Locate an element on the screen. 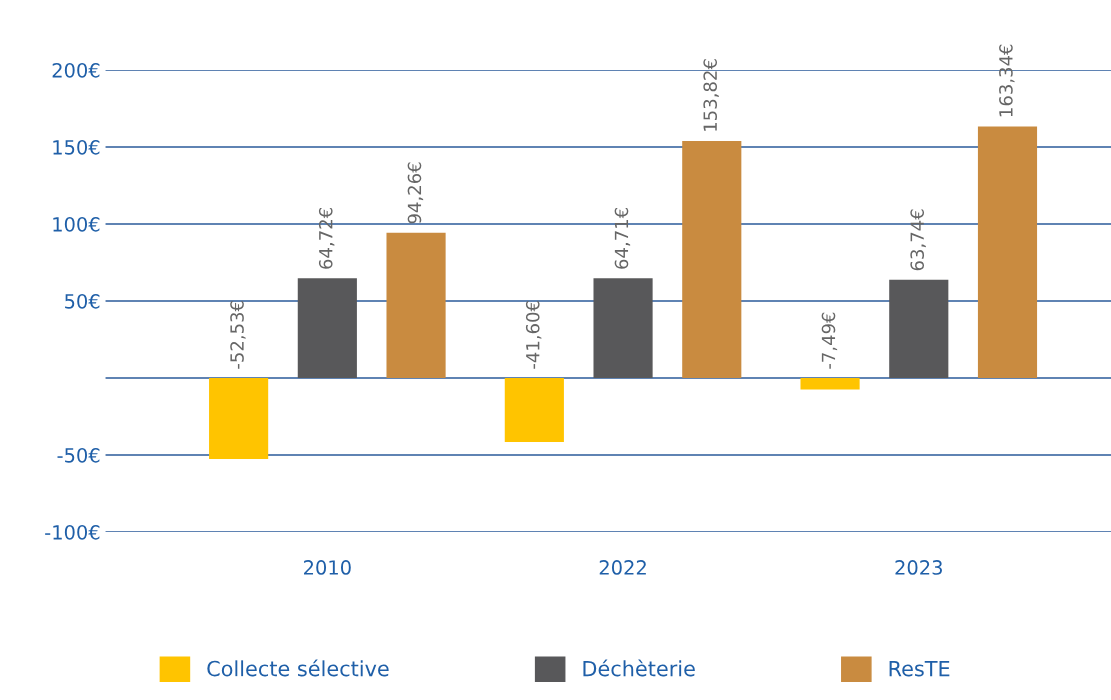  legend-label: ResTE is located at coordinates (919, 668).